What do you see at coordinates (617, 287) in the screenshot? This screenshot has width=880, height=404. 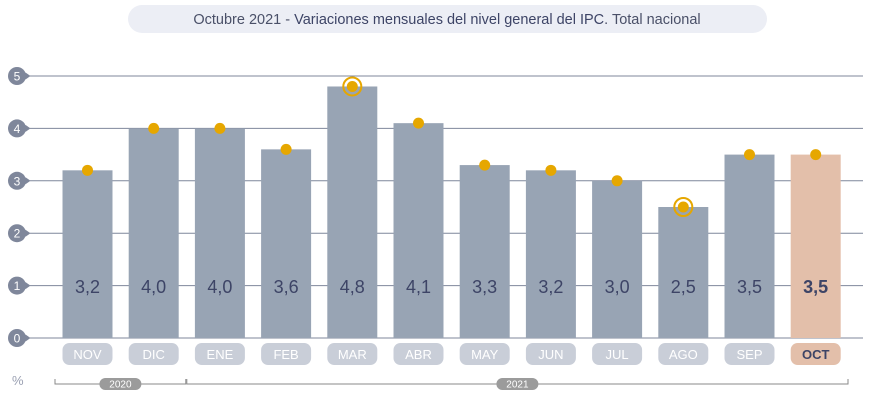 I see `value-label: 3,0` at bounding box center [617, 287].